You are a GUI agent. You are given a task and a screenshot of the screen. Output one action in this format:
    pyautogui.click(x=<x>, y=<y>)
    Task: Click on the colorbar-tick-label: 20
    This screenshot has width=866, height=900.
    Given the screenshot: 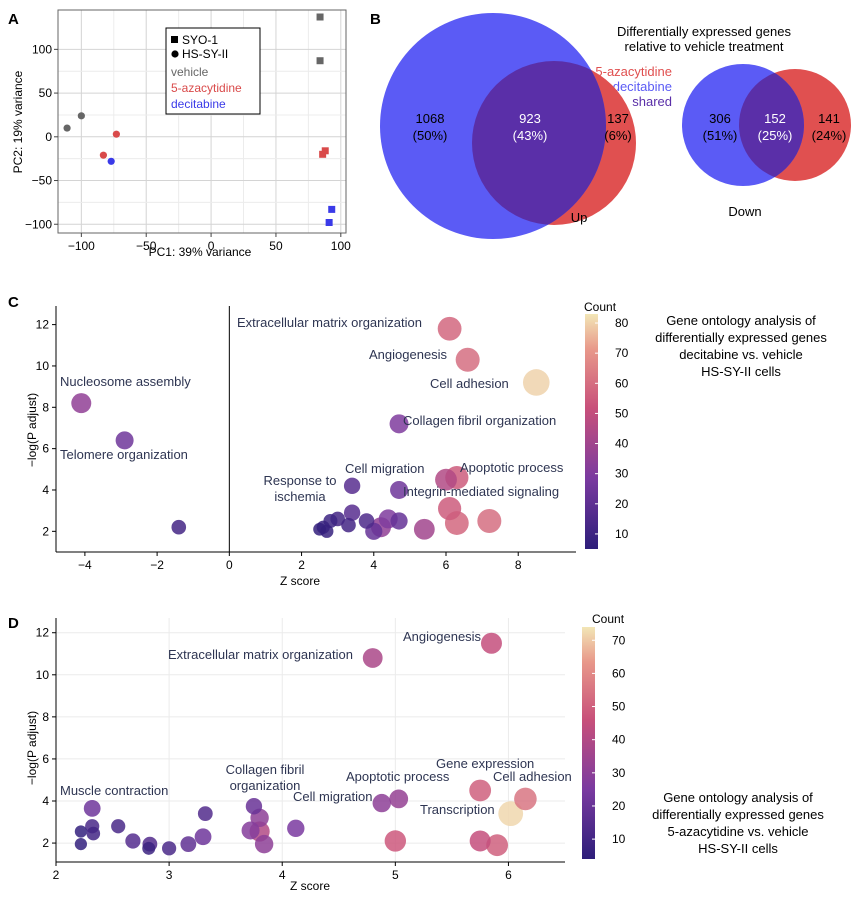 What is the action you would take?
    pyautogui.click(x=619, y=806)
    